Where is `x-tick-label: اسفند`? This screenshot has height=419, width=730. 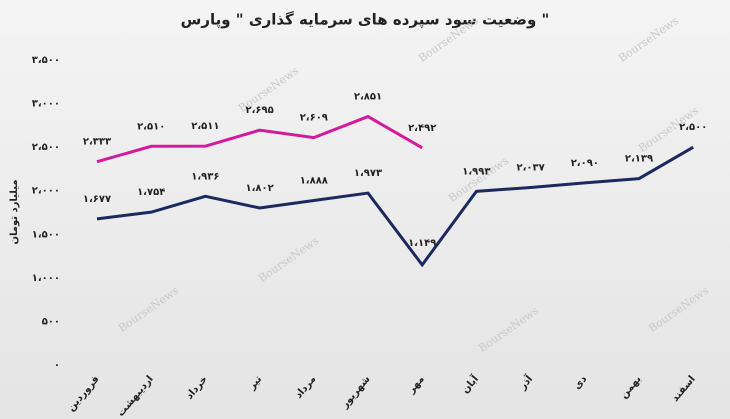 x-tick-label: اسفند is located at coordinates (684, 389).